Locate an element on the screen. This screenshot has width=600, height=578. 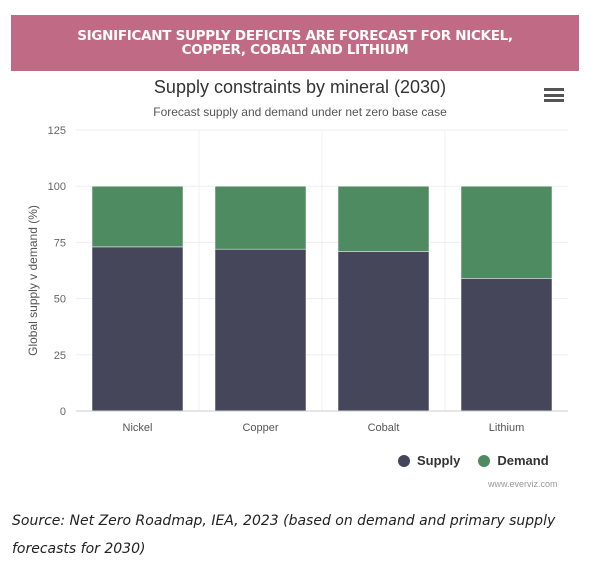
chart-title: Supply constraints by mineral (2030) is located at coordinates (300, 87).